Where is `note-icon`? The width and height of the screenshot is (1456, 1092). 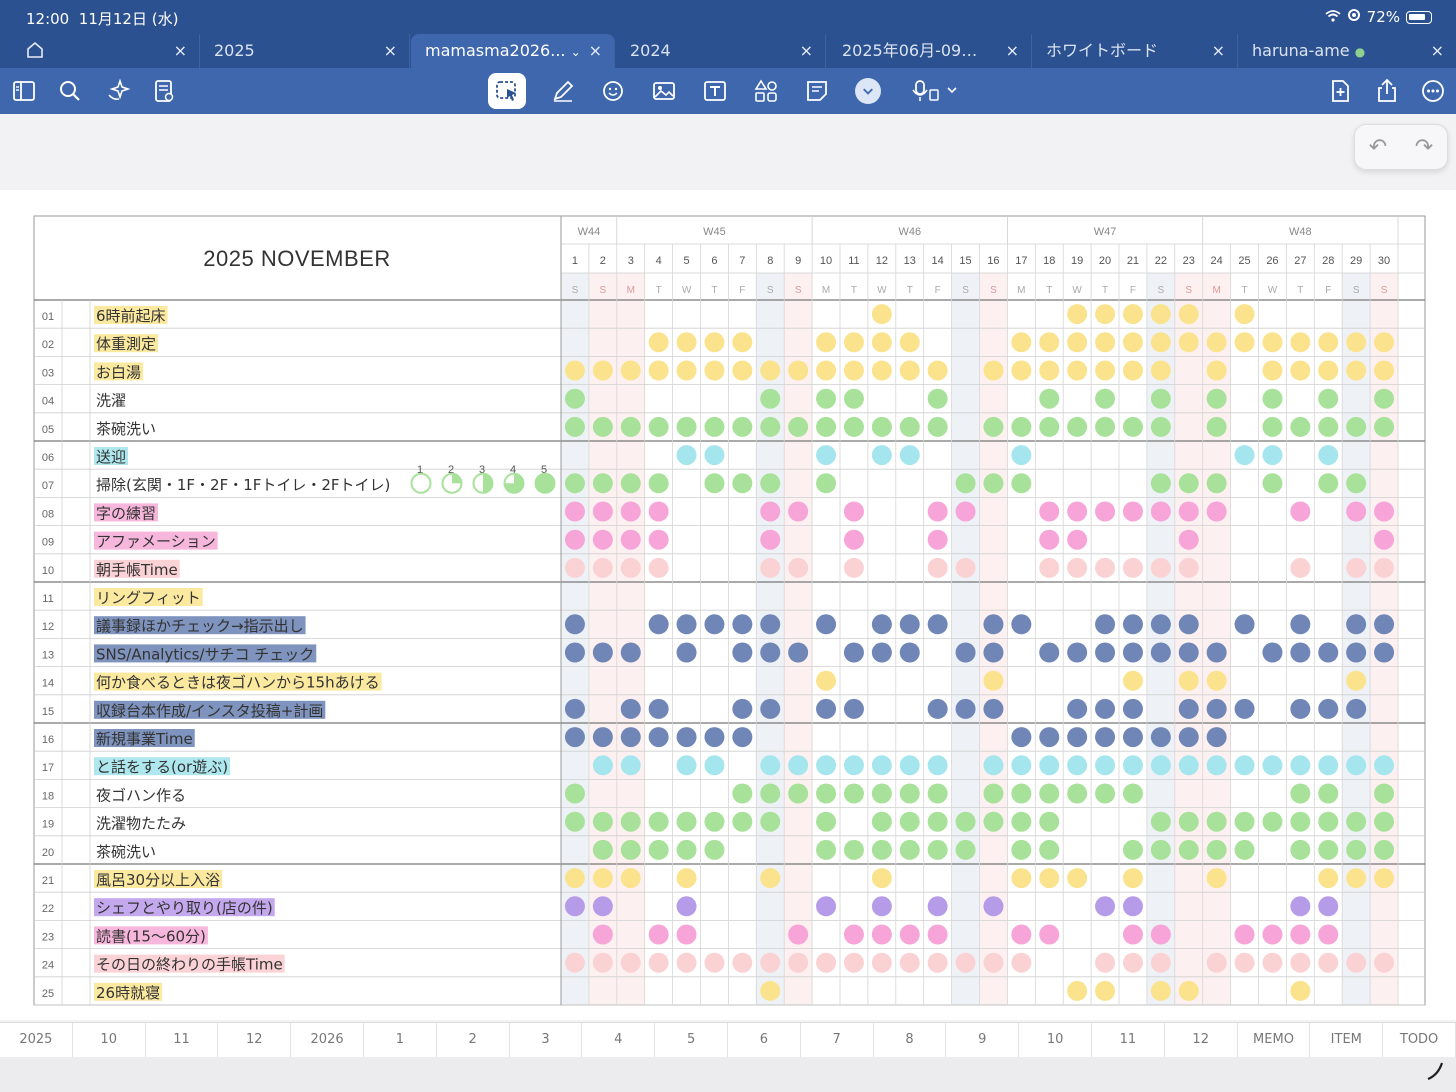 note-icon is located at coordinates (817, 91).